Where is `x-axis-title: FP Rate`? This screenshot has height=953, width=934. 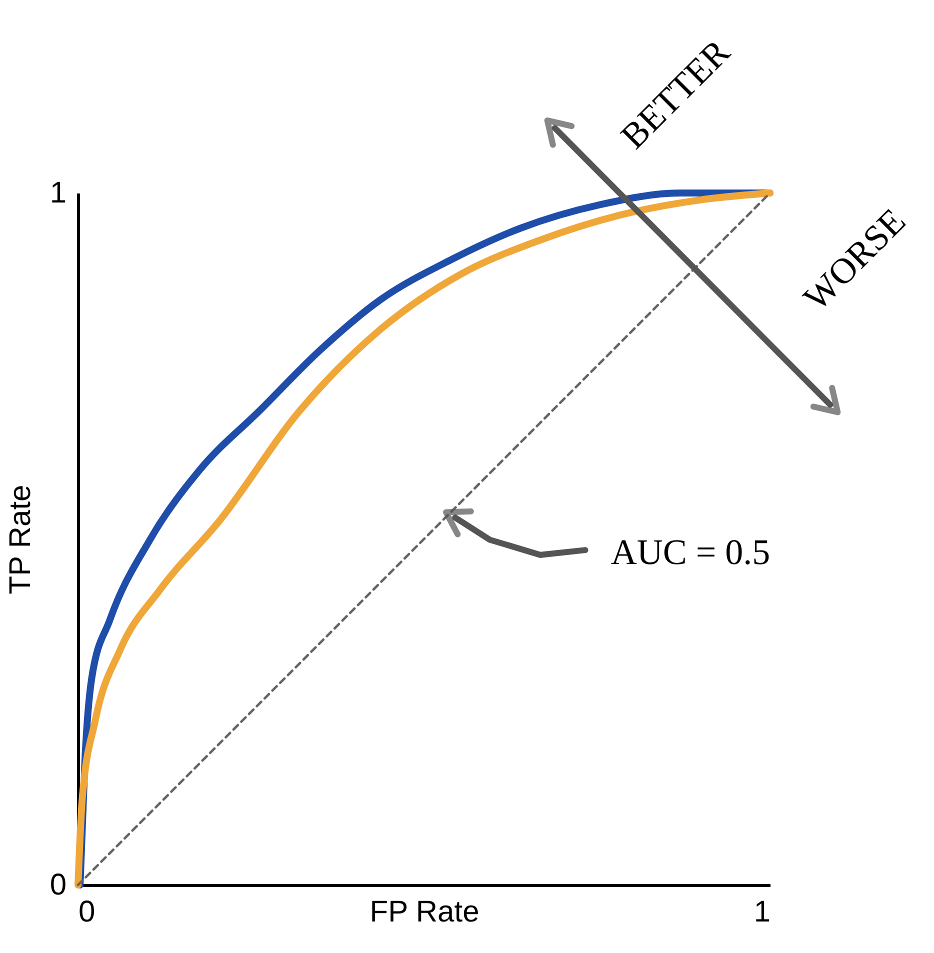 x-axis-title: FP Rate is located at coordinates (425, 912).